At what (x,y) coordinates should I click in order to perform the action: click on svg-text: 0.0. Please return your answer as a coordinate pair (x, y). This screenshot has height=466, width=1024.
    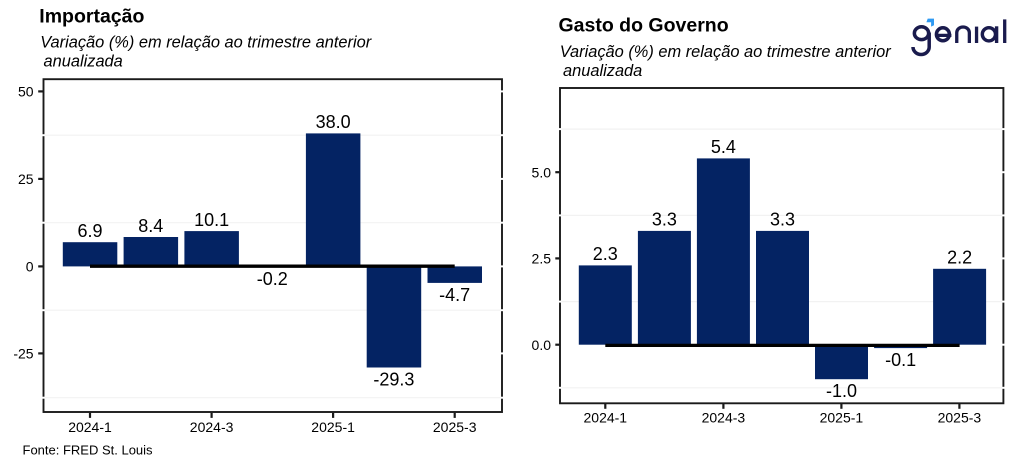
    Looking at the image, I should click on (542, 345).